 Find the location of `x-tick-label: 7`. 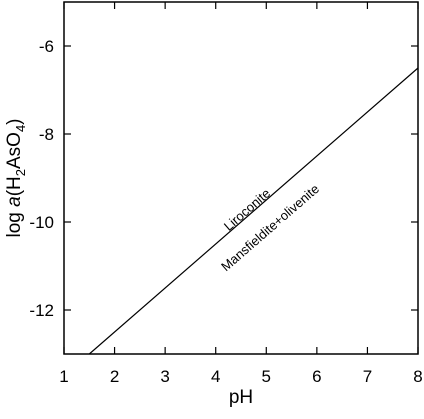

x-tick-label: 7 is located at coordinates (367, 376).